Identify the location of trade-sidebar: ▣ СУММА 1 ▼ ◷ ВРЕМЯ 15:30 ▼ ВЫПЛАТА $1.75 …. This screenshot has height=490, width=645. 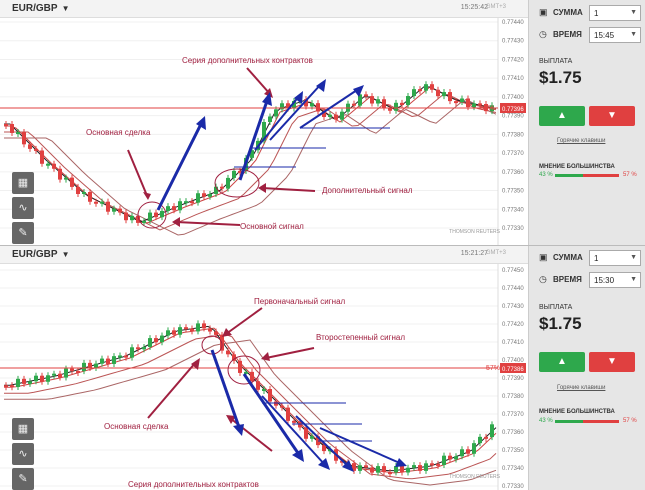
(586, 368).